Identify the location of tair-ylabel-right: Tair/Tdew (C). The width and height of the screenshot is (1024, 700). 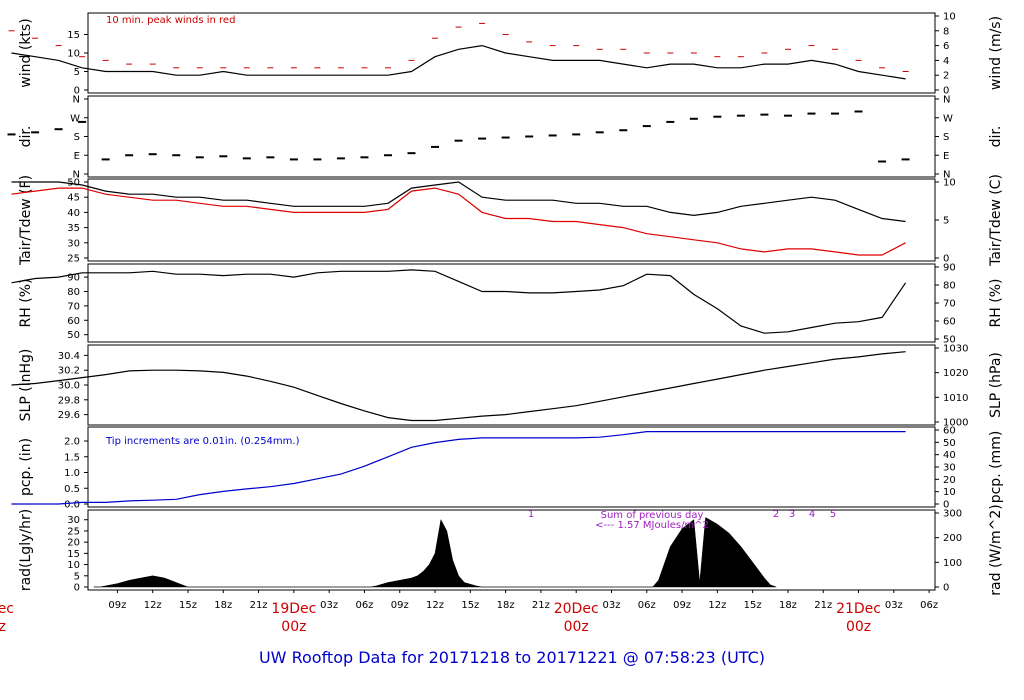
(996, 220).